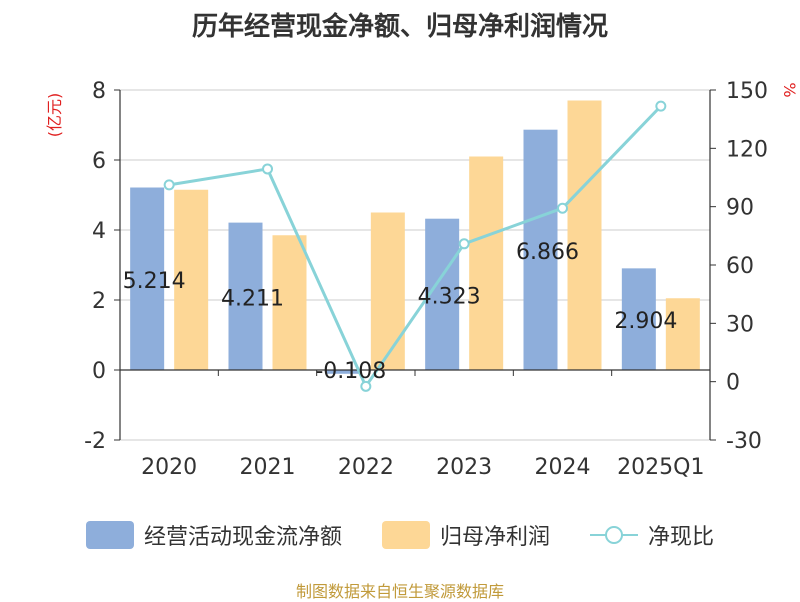  I want to click on legend-item-cashflow: 经营活动现金流净额, so click(213, 535).